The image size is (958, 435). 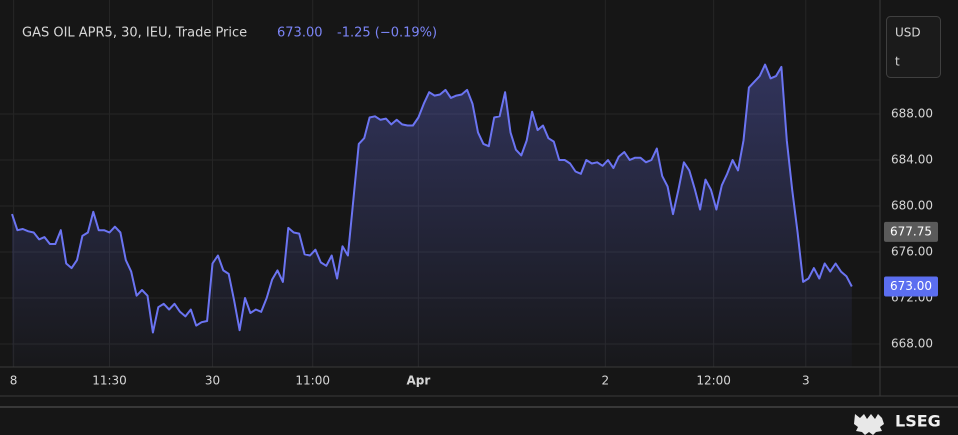 I want to click on unit: t, so click(x=897, y=62).